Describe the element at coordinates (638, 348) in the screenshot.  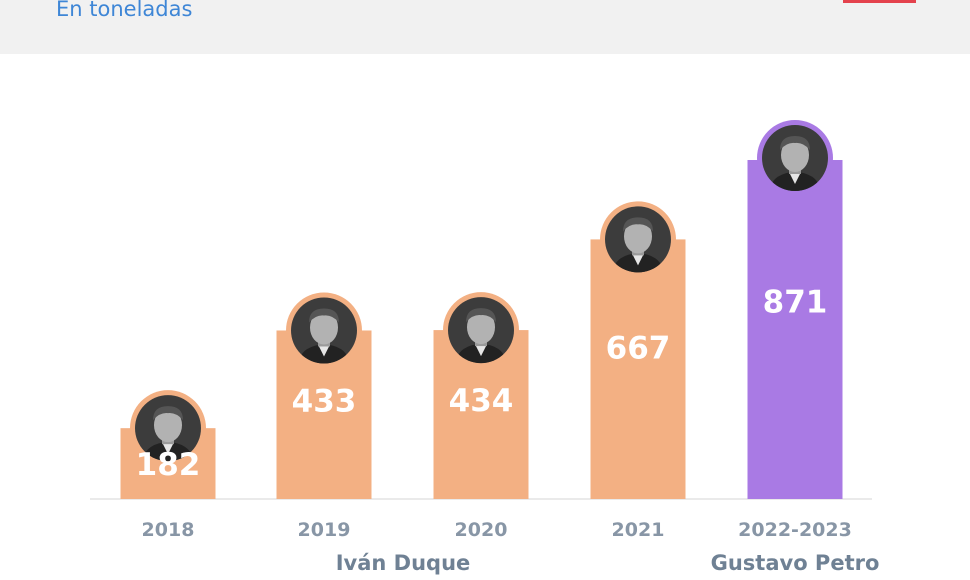
I see `value-label: 667` at that location.